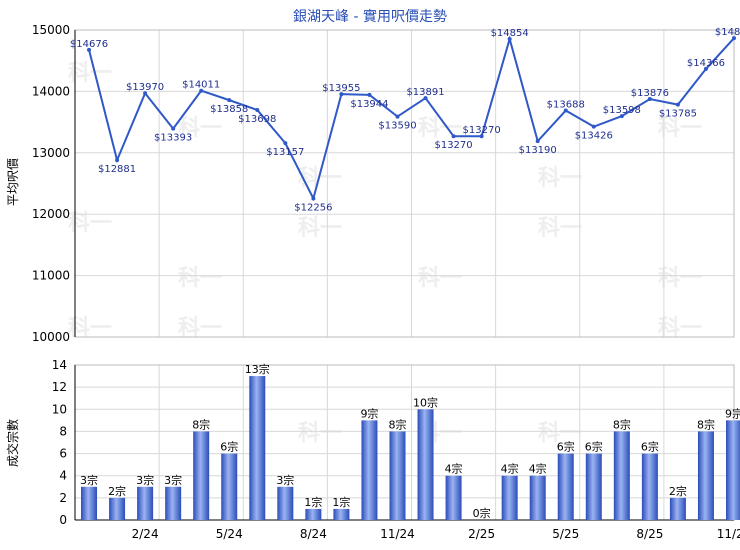 The height and width of the screenshot is (550, 740). What do you see at coordinates (59, 365) in the screenshot?
I see `bottom-y-tick-label: 14` at bounding box center [59, 365].